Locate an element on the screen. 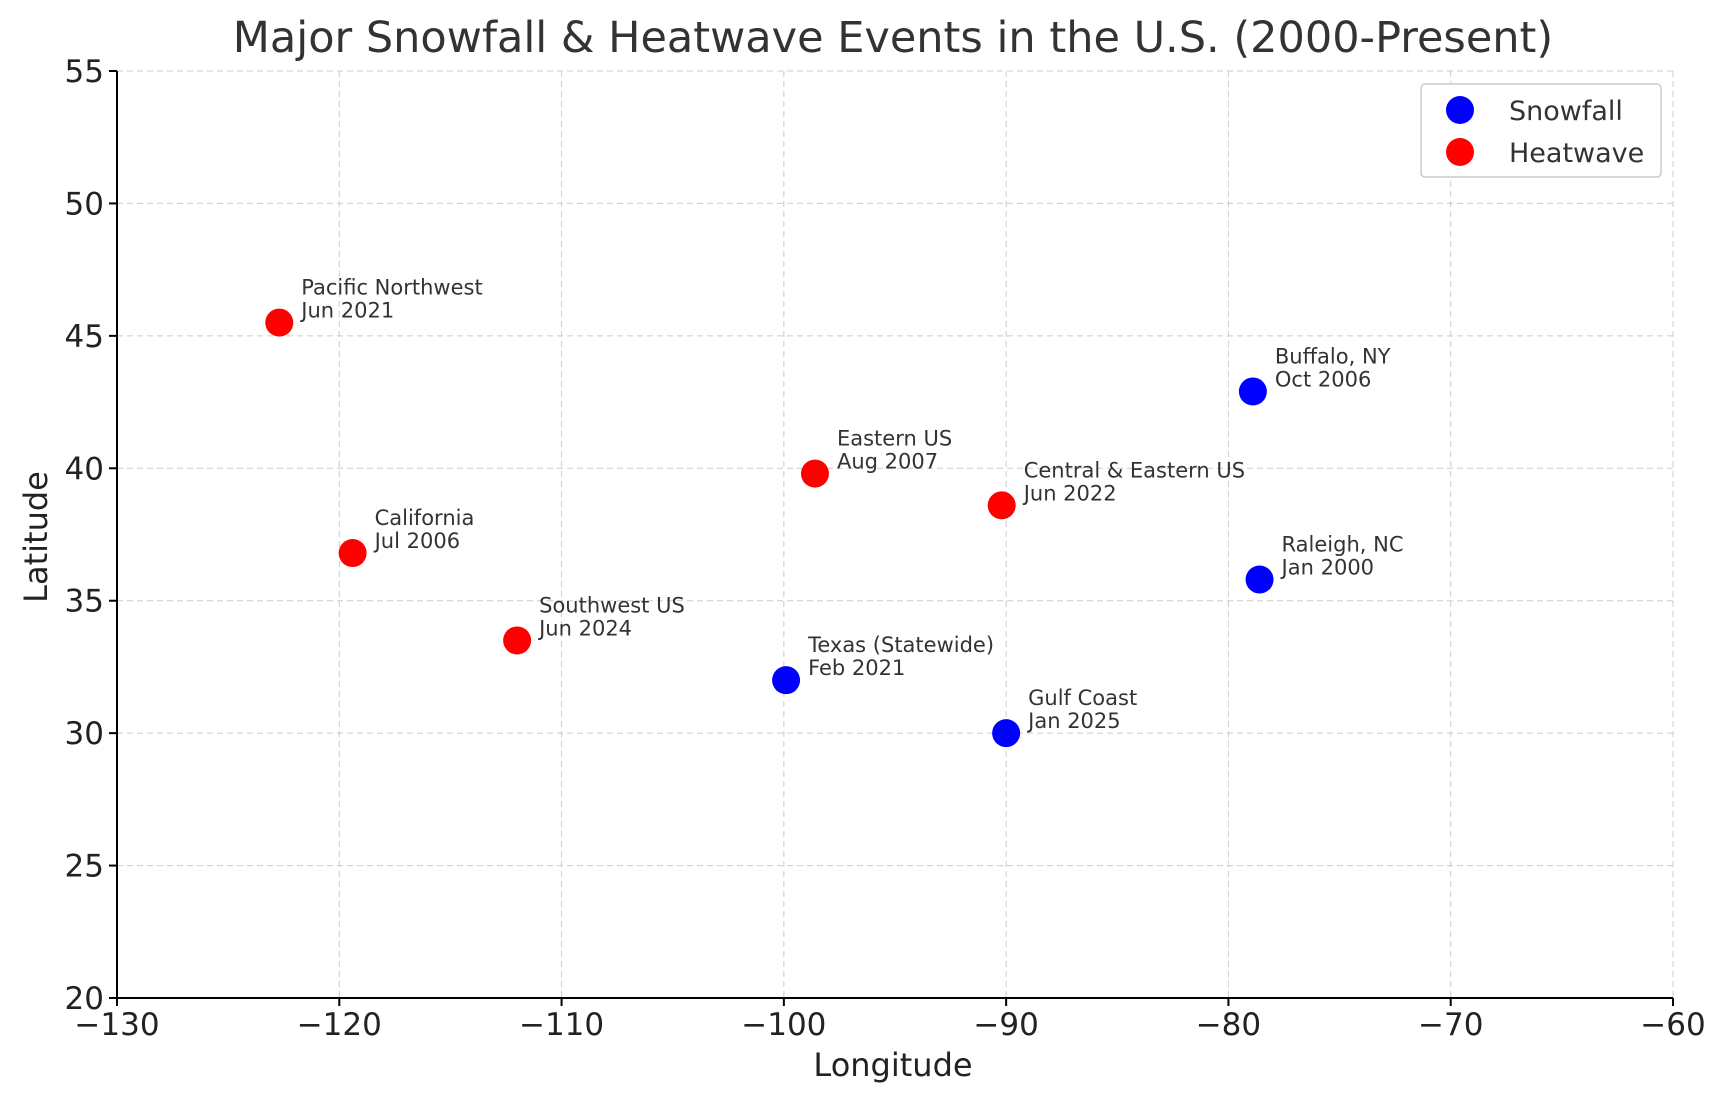 The height and width of the screenshot is (1101, 1721). legend: Snowfall Heatwave is located at coordinates (1541, 130).